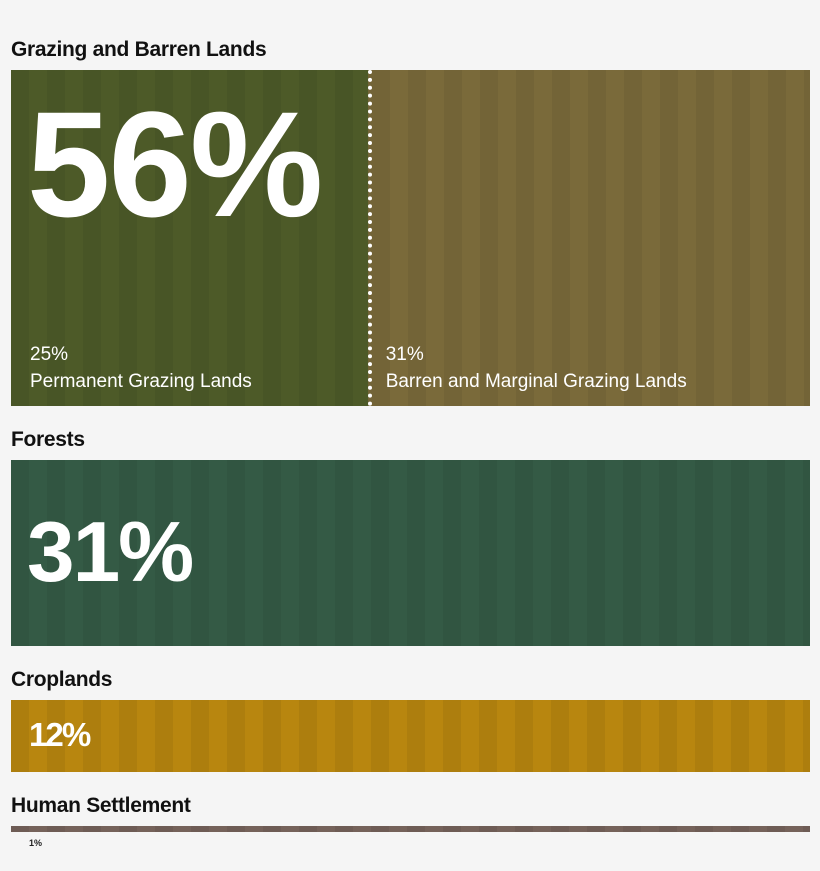  Describe the element at coordinates (60, 736) in the screenshot. I see `section-value: 12%` at that location.